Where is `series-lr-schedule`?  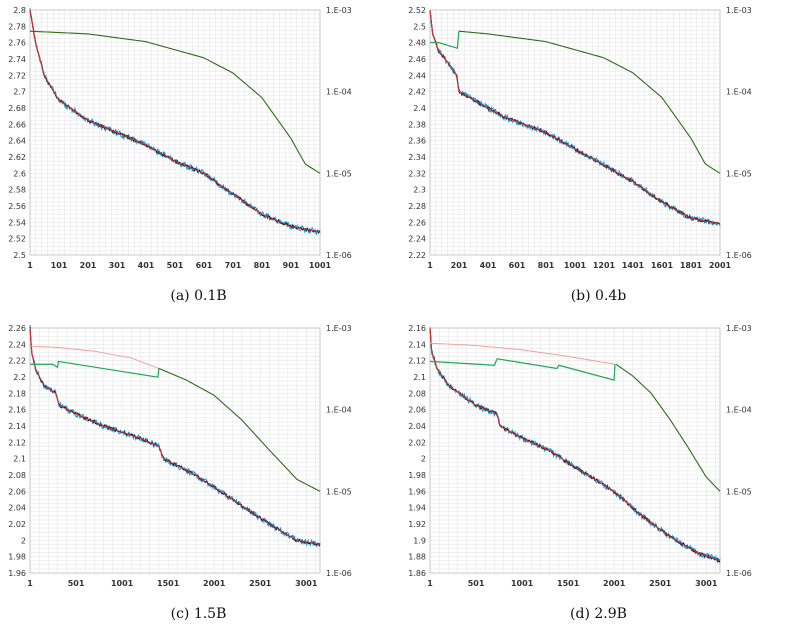 series-lr-schedule is located at coordinates (522, 369).